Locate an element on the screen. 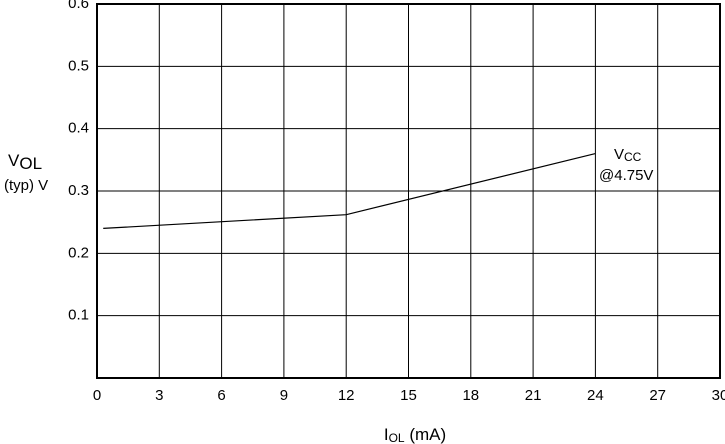 The height and width of the screenshot is (444, 725). line is located at coordinates (349, 191).